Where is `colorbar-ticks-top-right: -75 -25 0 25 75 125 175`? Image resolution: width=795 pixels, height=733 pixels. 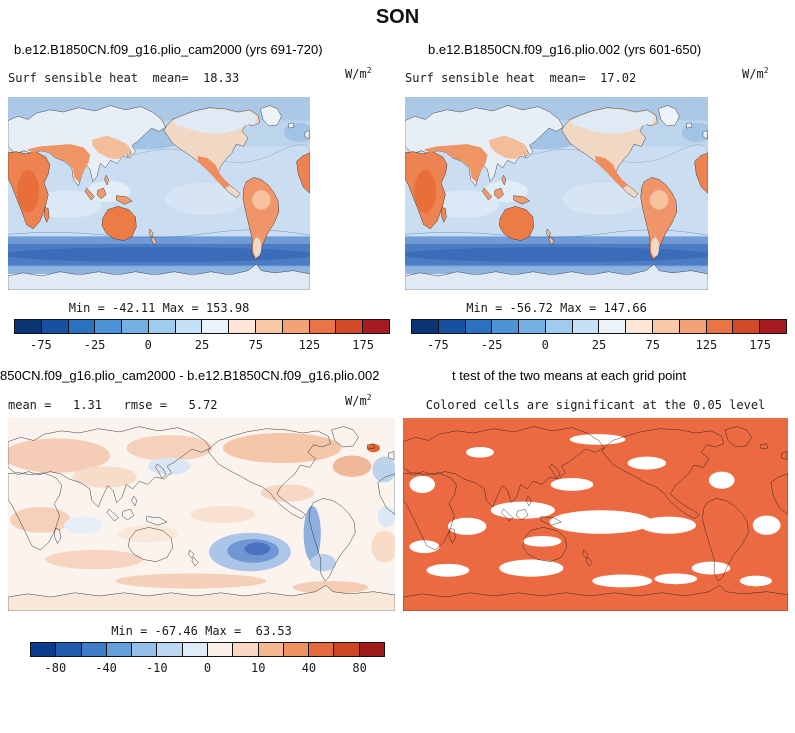
colorbar-ticks-top-right: -75 -25 0 25 75 125 175 is located at coordinates (599, 345).